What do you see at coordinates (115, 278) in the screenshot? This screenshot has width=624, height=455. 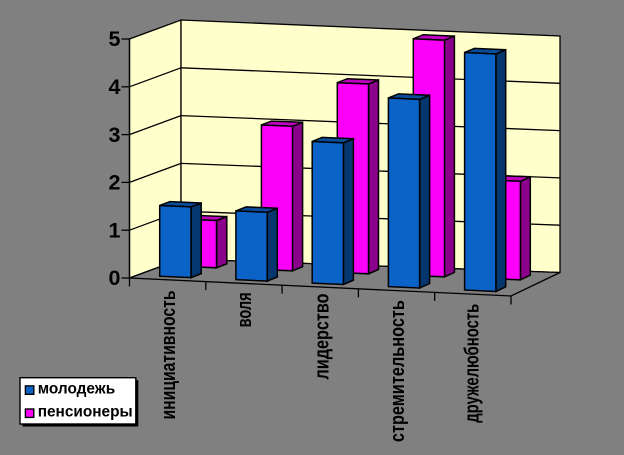 I see `svg-text: 0` at bounding box center [115, 278].